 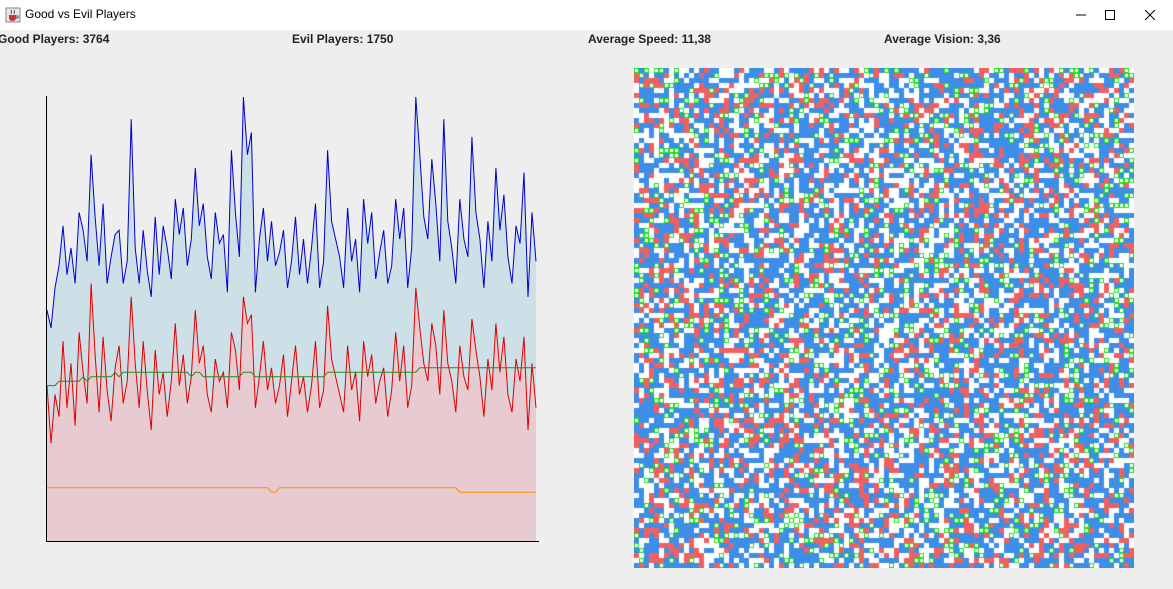 I want to click on vision-series-line, so click(x=291, y=490).